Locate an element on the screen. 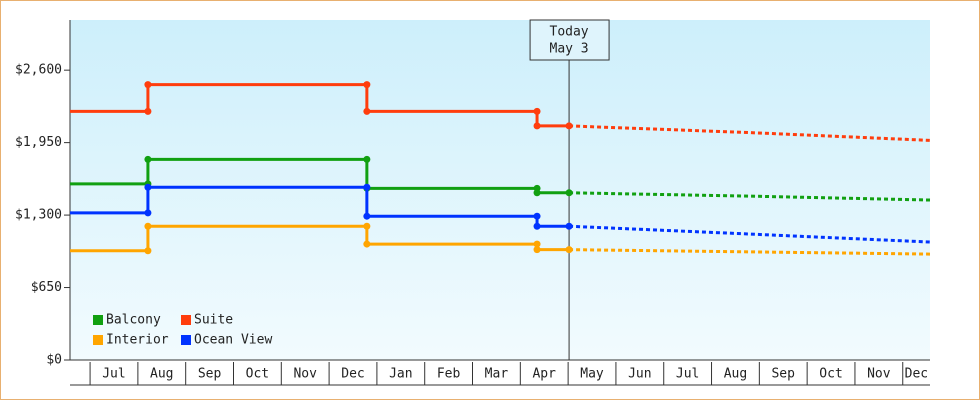 This screenshot has width=980, height=400. x-tick-label: May is located at coordinates (592, 374).